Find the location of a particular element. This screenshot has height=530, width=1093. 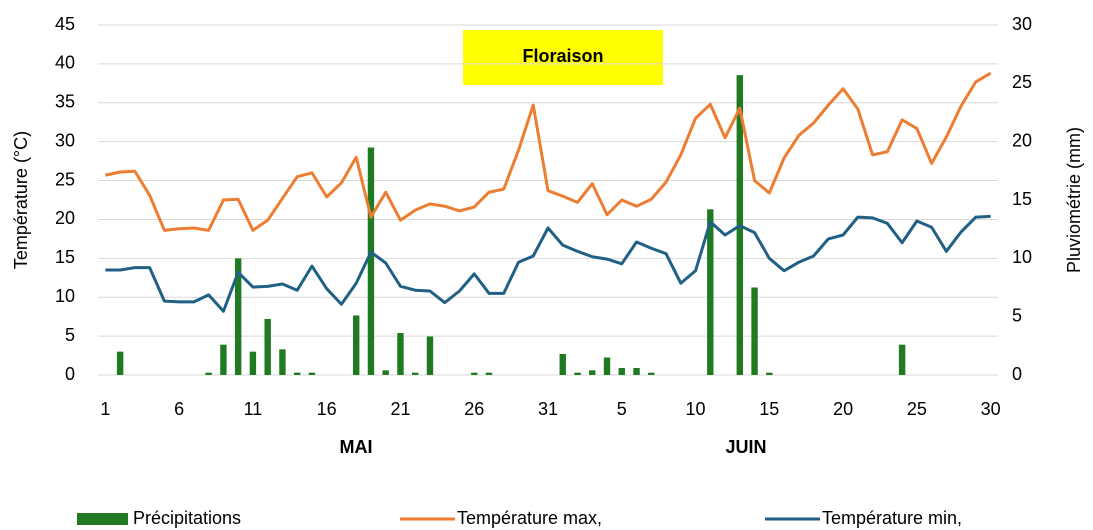

y2-tick-label: 20 is located at coordinates (1022, 140).